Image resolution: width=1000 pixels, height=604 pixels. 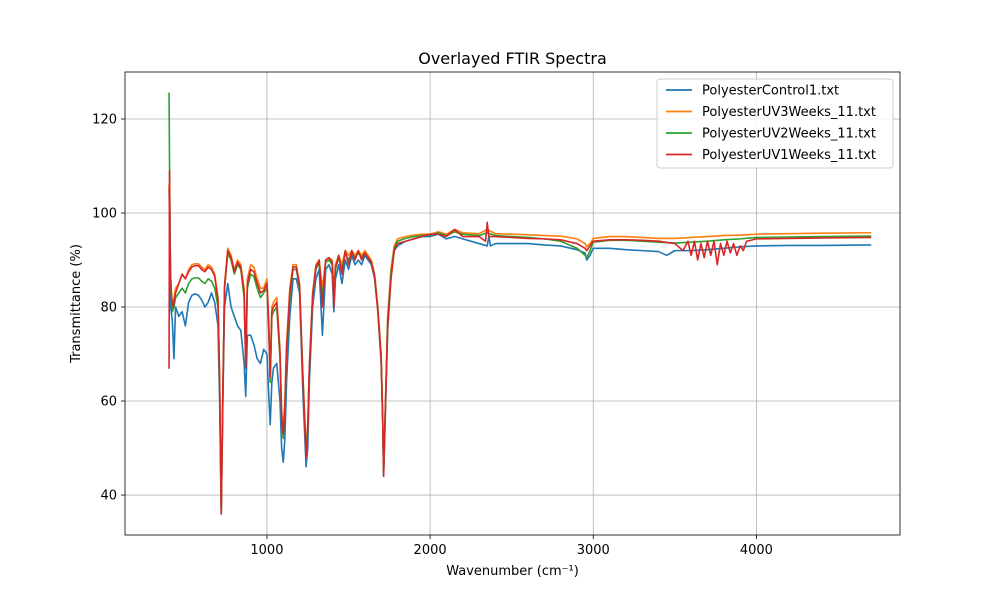 I want to click on y-tick-label: 60, so click(x=108, y=402).